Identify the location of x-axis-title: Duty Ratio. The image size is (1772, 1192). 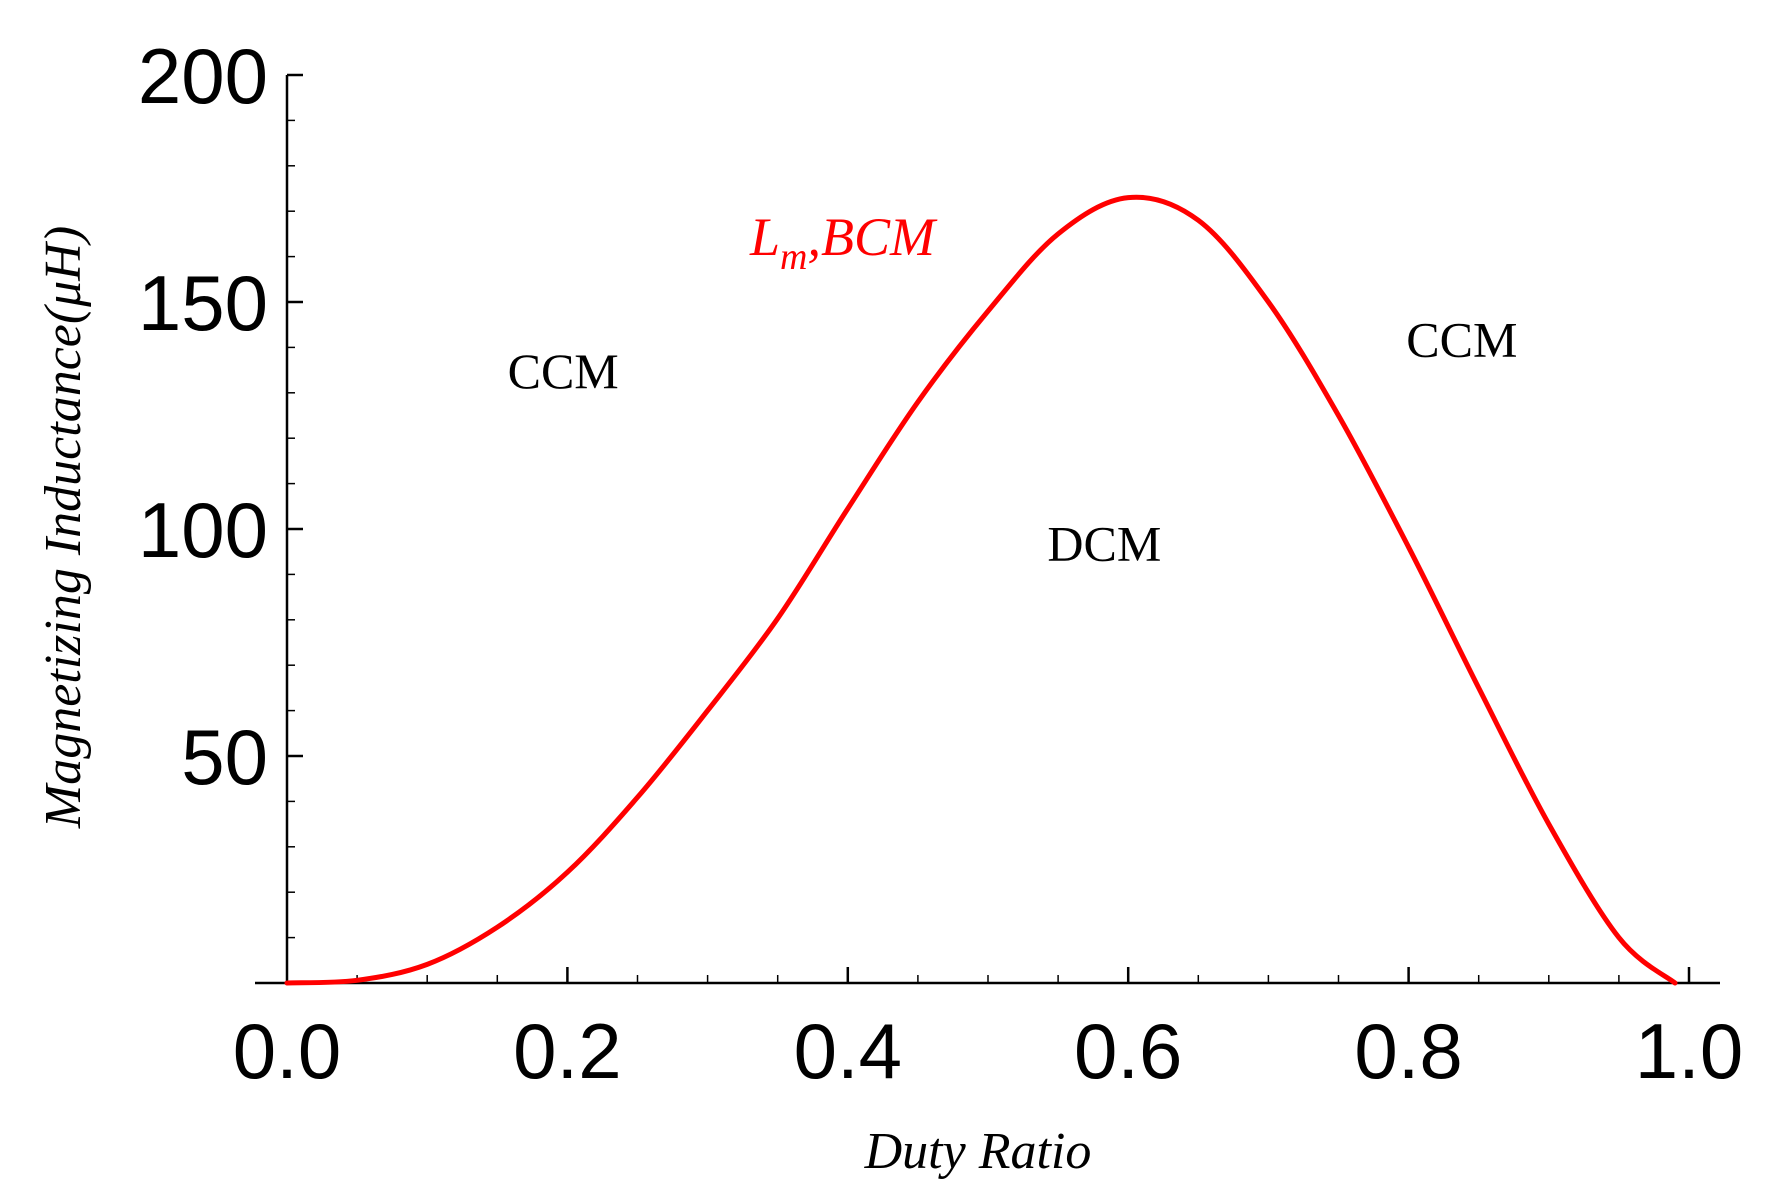
(978, 1151).